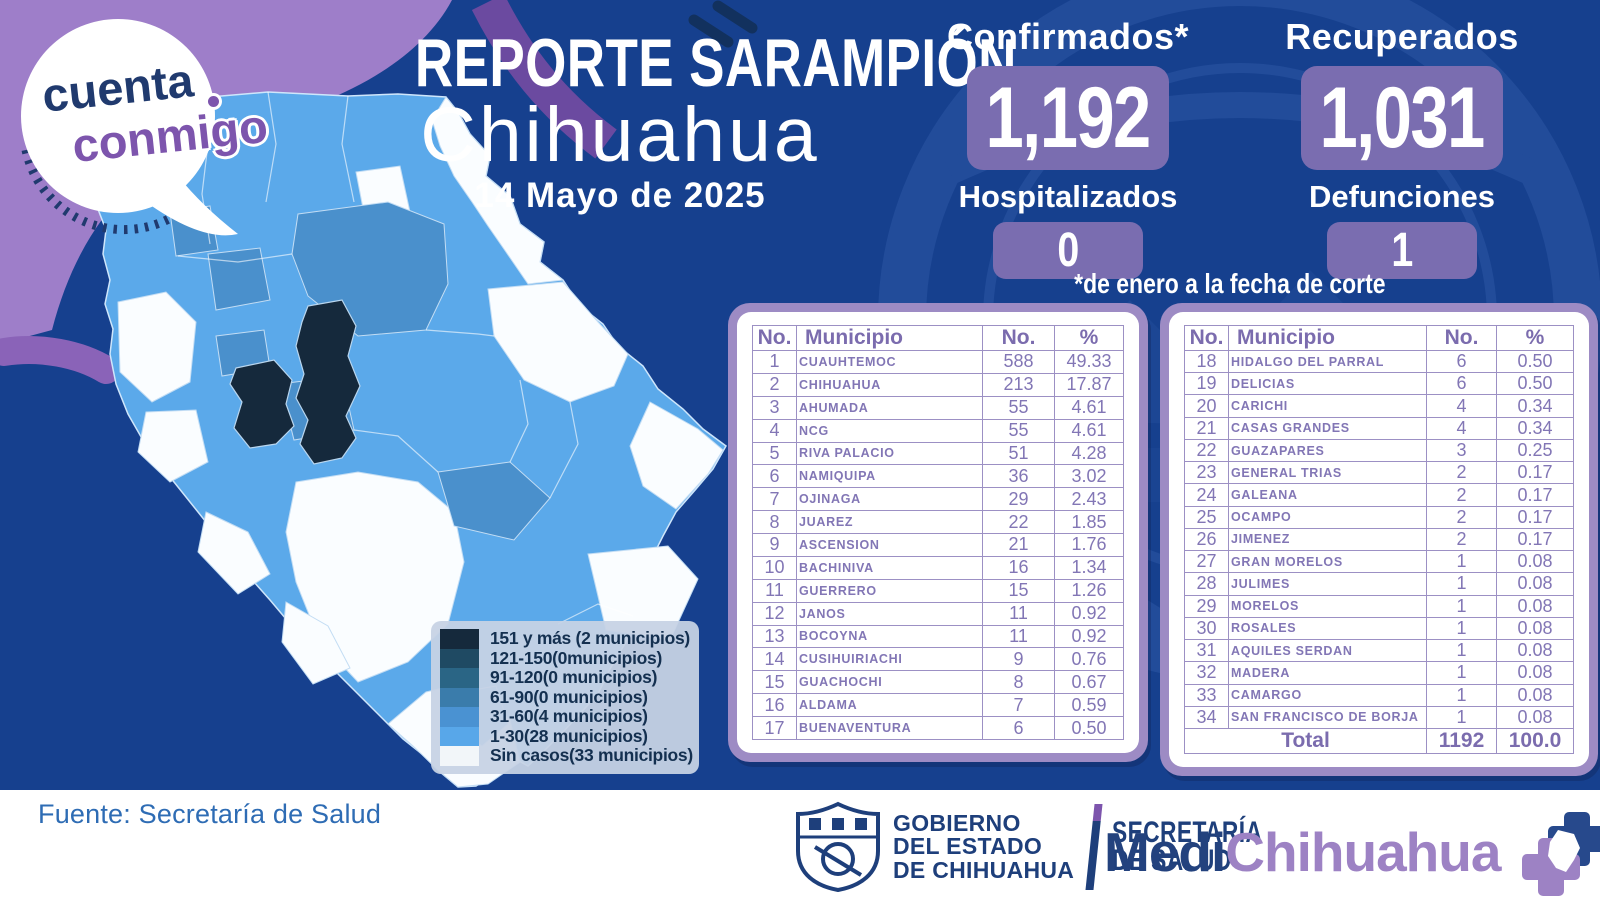  I want to click on cell-municipio: BACHINIVA, so click(889, 567).